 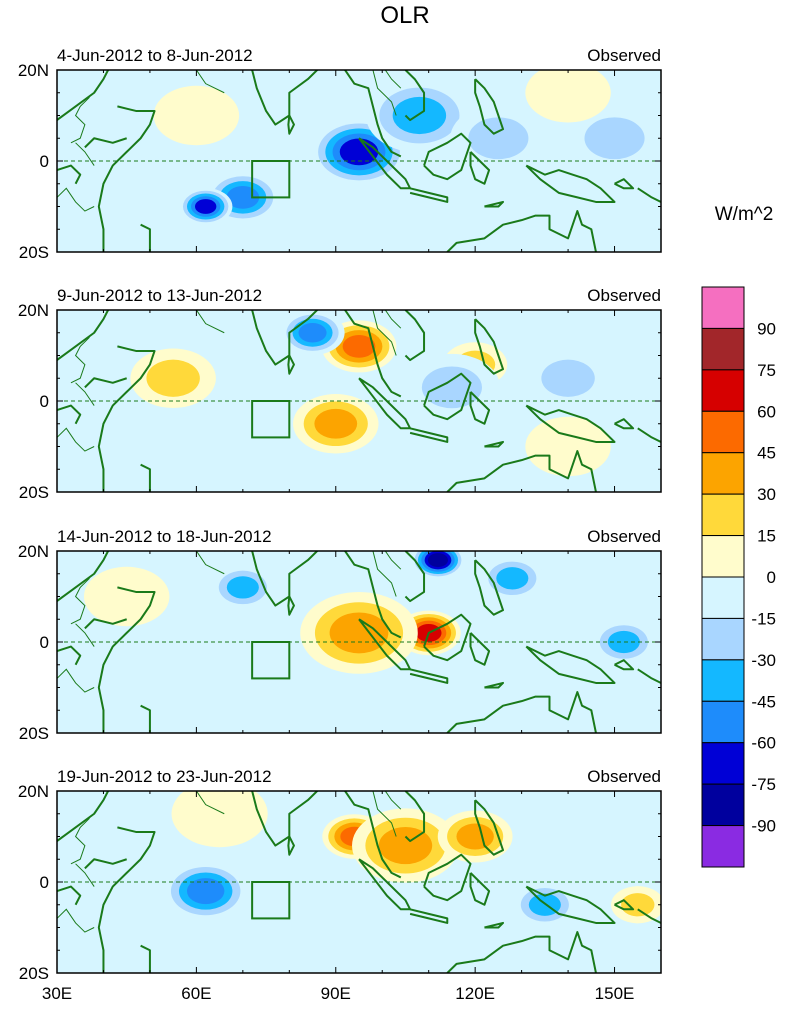 I want to click on colorbar-label: 75, so click(x=766, y=370).